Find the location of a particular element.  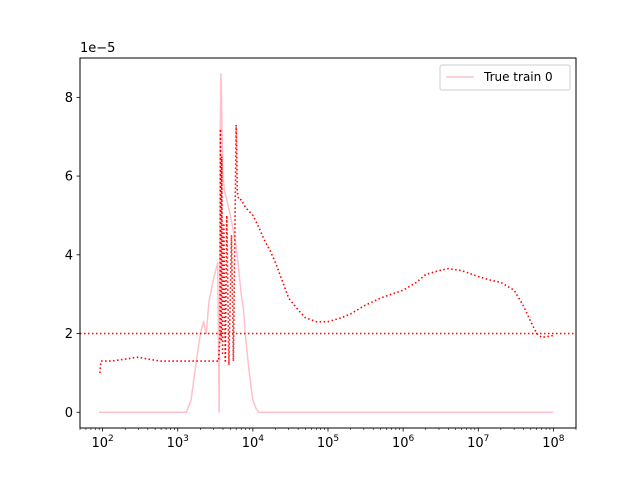

x-tick-label-4: 10⁶ is located at coordinates (403, 442).